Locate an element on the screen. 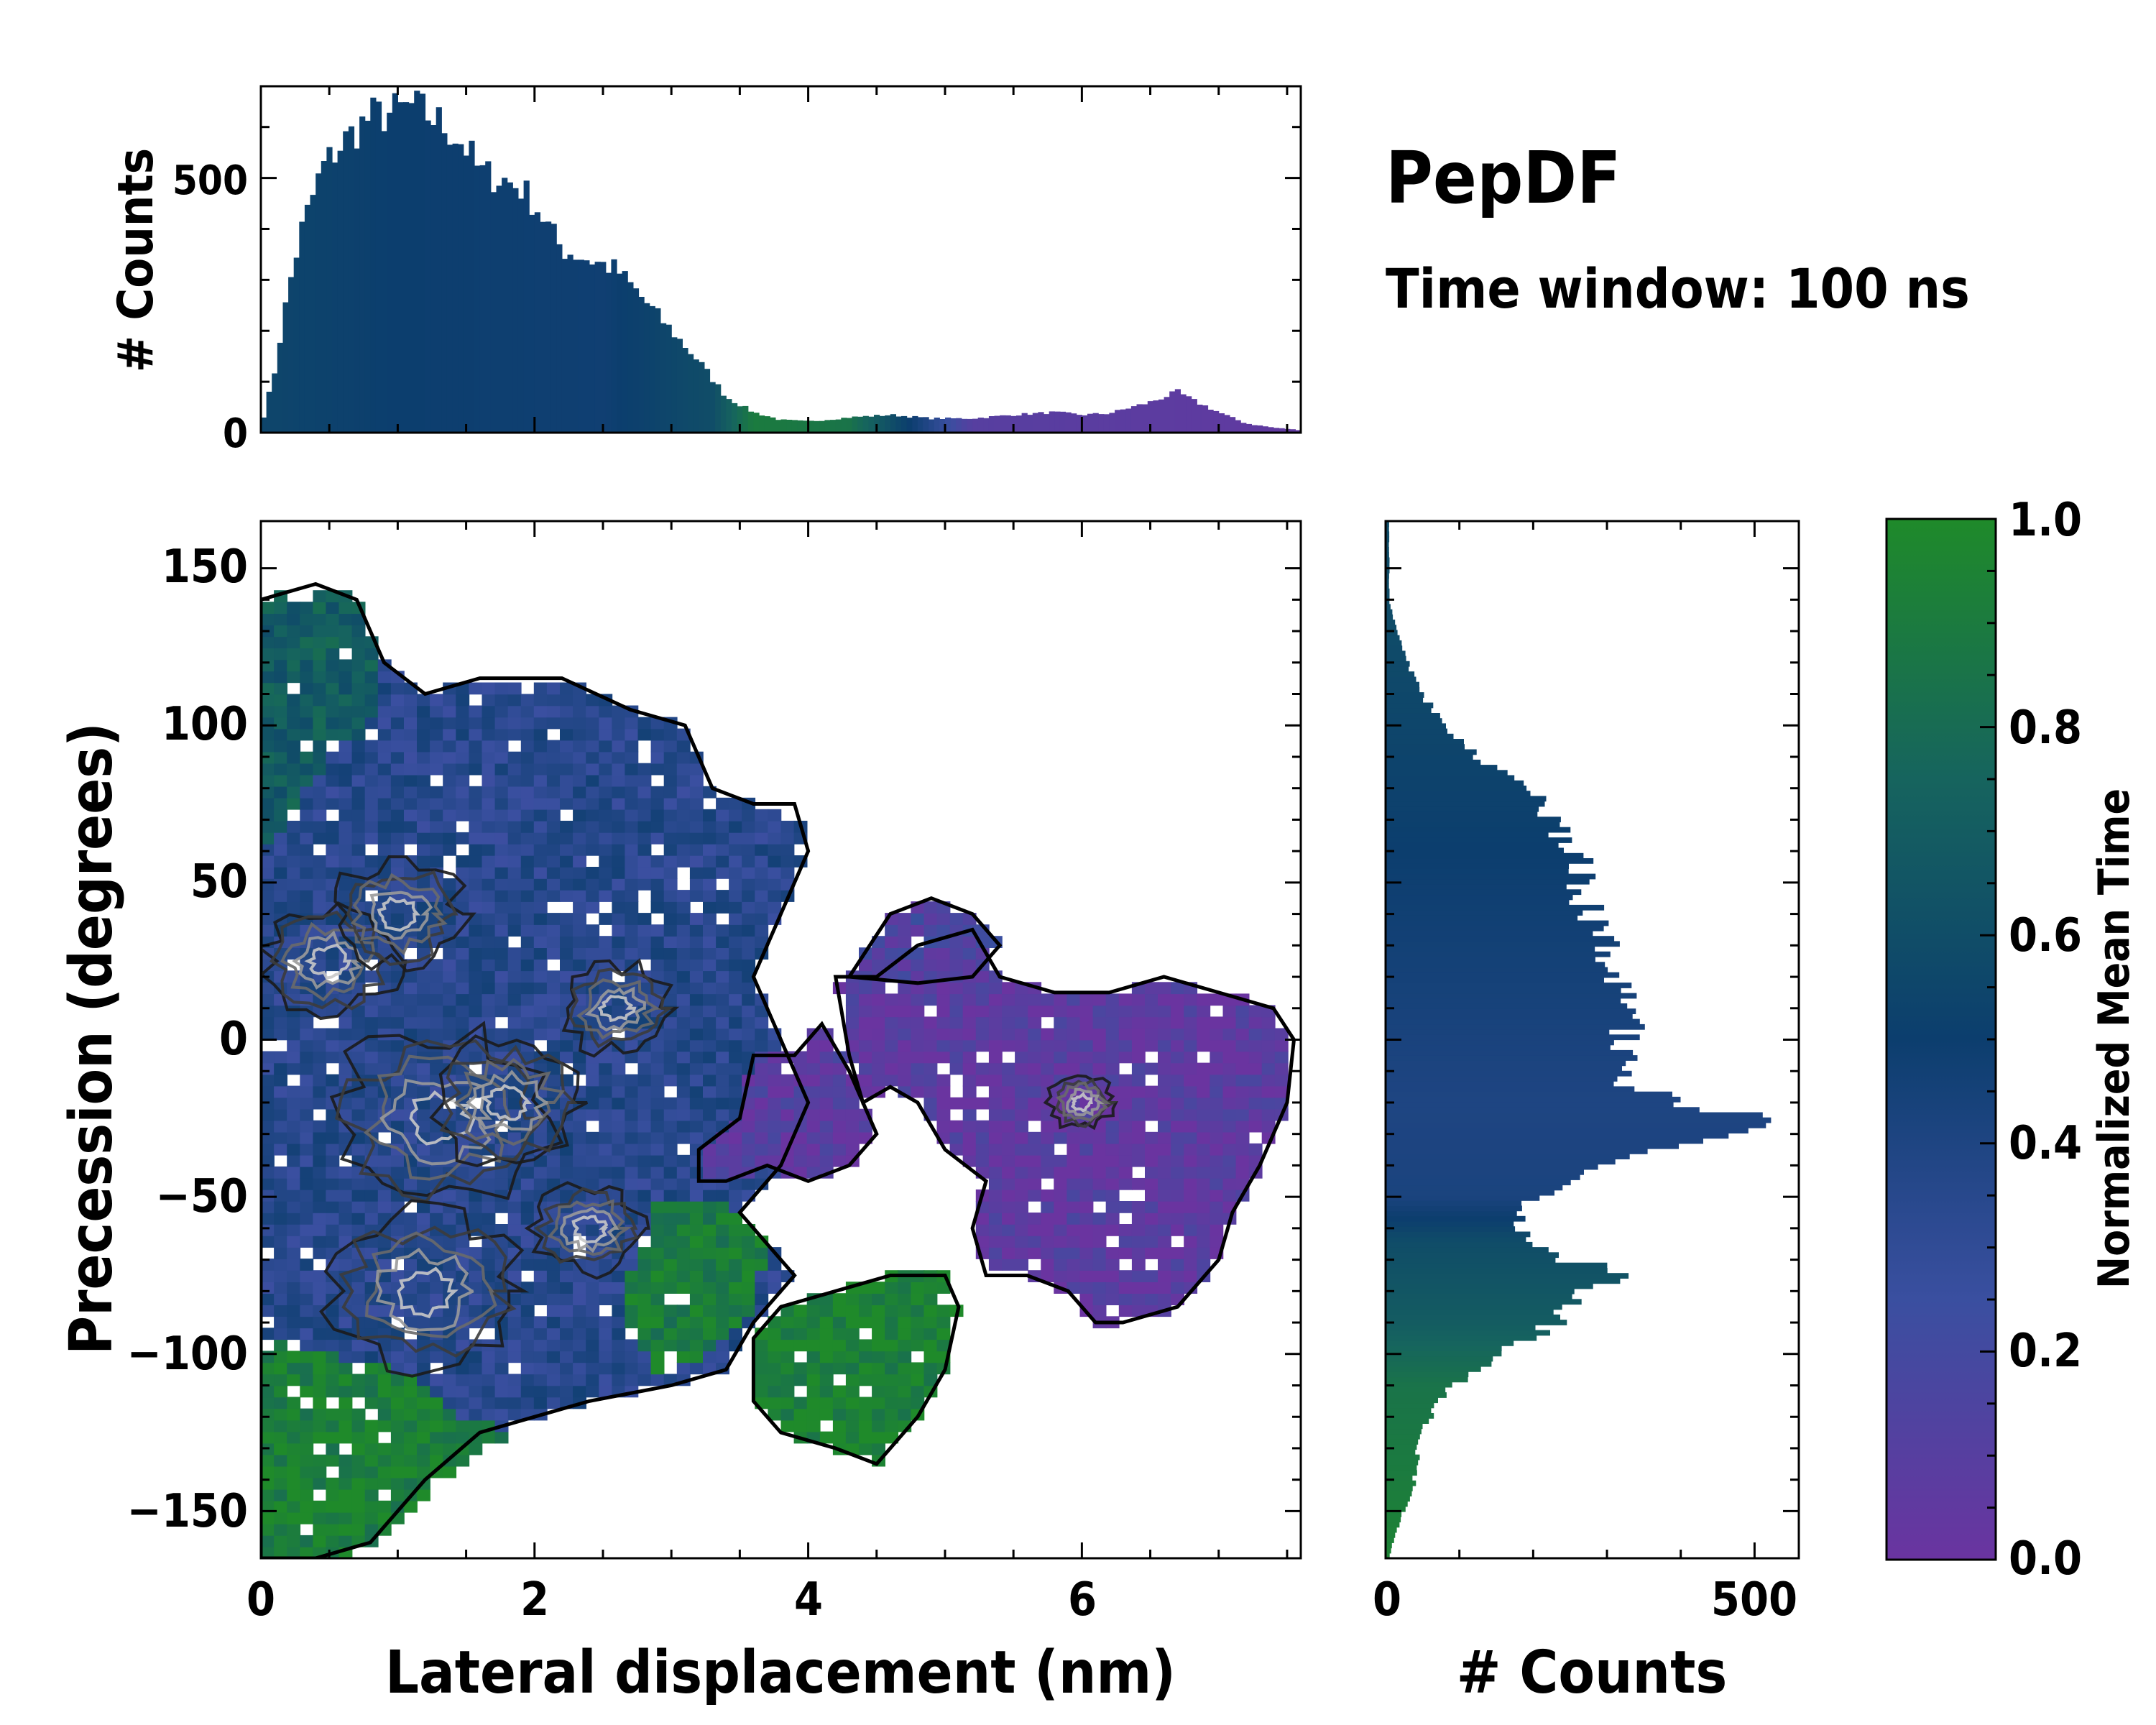 The height and width of the screenshot is (1725, 2156). density-contour is located at coordinates (1081, 1102).